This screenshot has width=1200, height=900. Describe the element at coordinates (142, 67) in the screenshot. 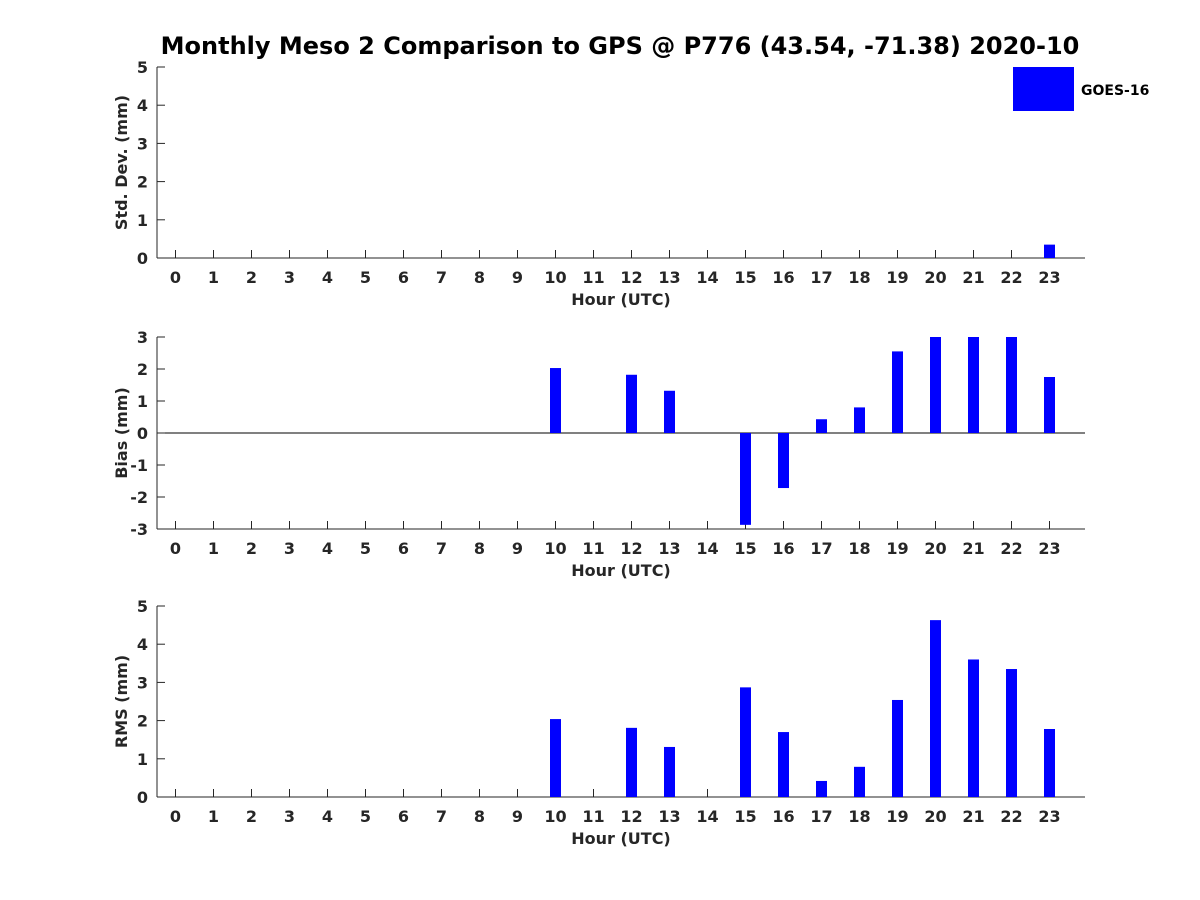

I see `y-tick-label: 5` at that location.